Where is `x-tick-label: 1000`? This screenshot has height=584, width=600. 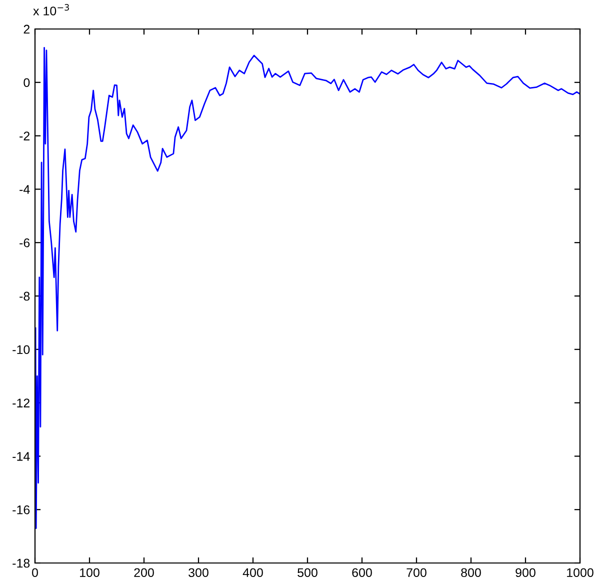 x-tick-label: 1000 is located at coordinates (580, 573).